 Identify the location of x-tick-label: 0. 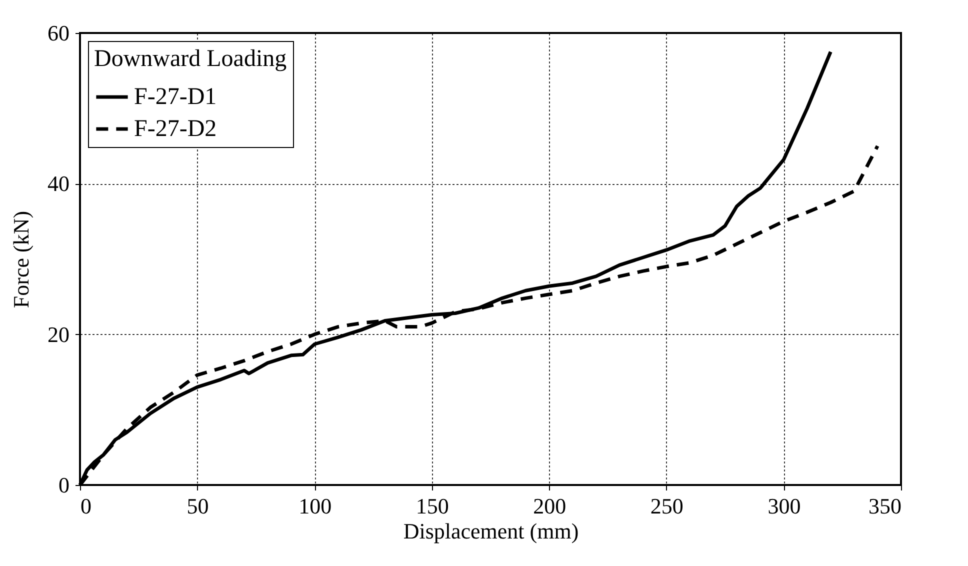
(86, 506).